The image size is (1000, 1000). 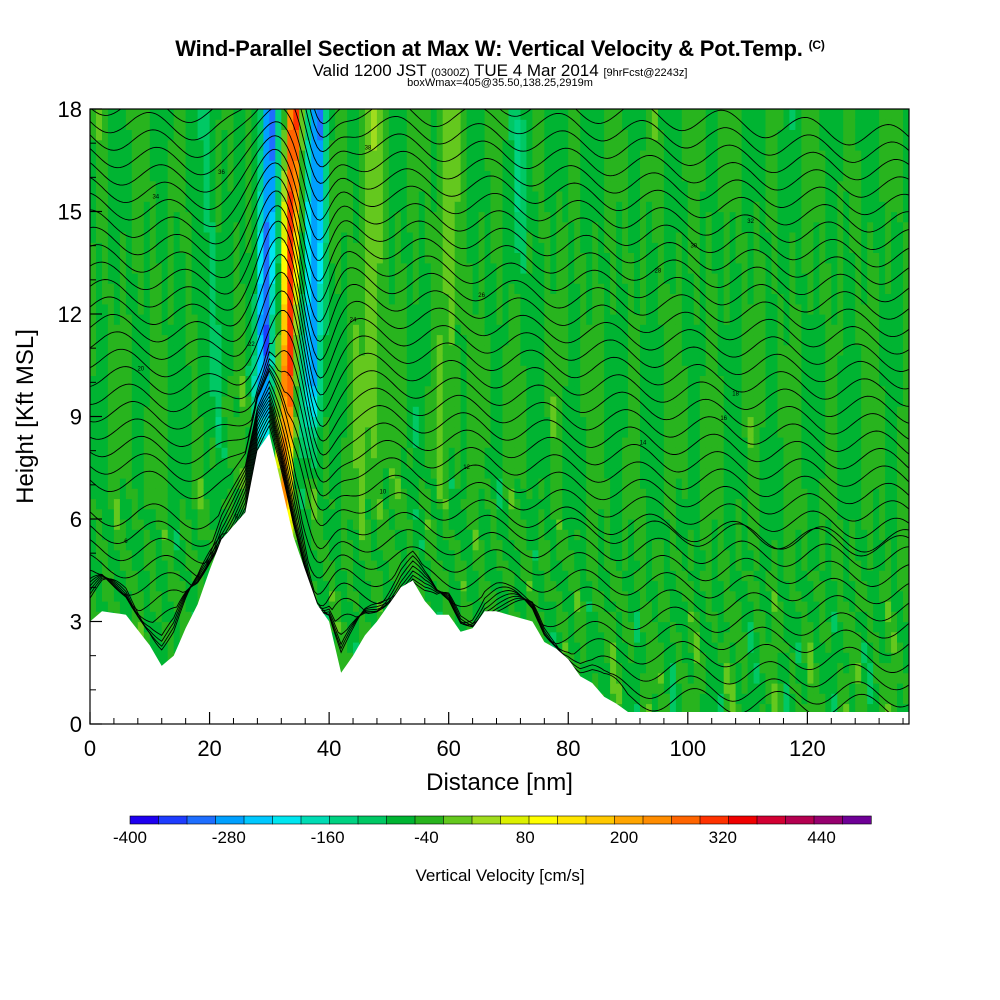 I want to click on x-tick-label: 40, so click(x=329, y=748).